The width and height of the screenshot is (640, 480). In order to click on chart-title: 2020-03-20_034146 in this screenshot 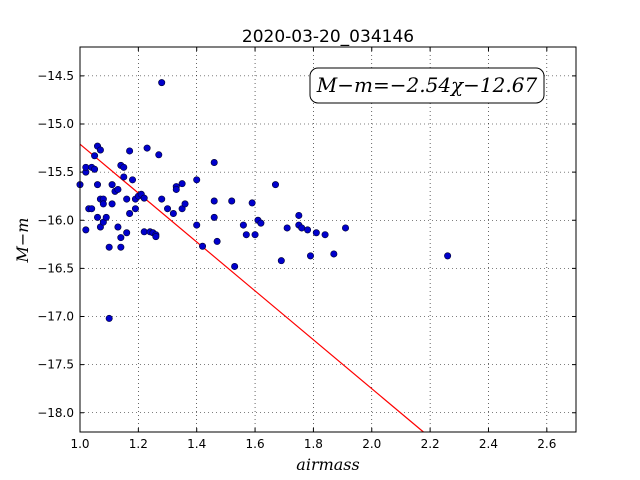, I will do `click(328, 37)`.